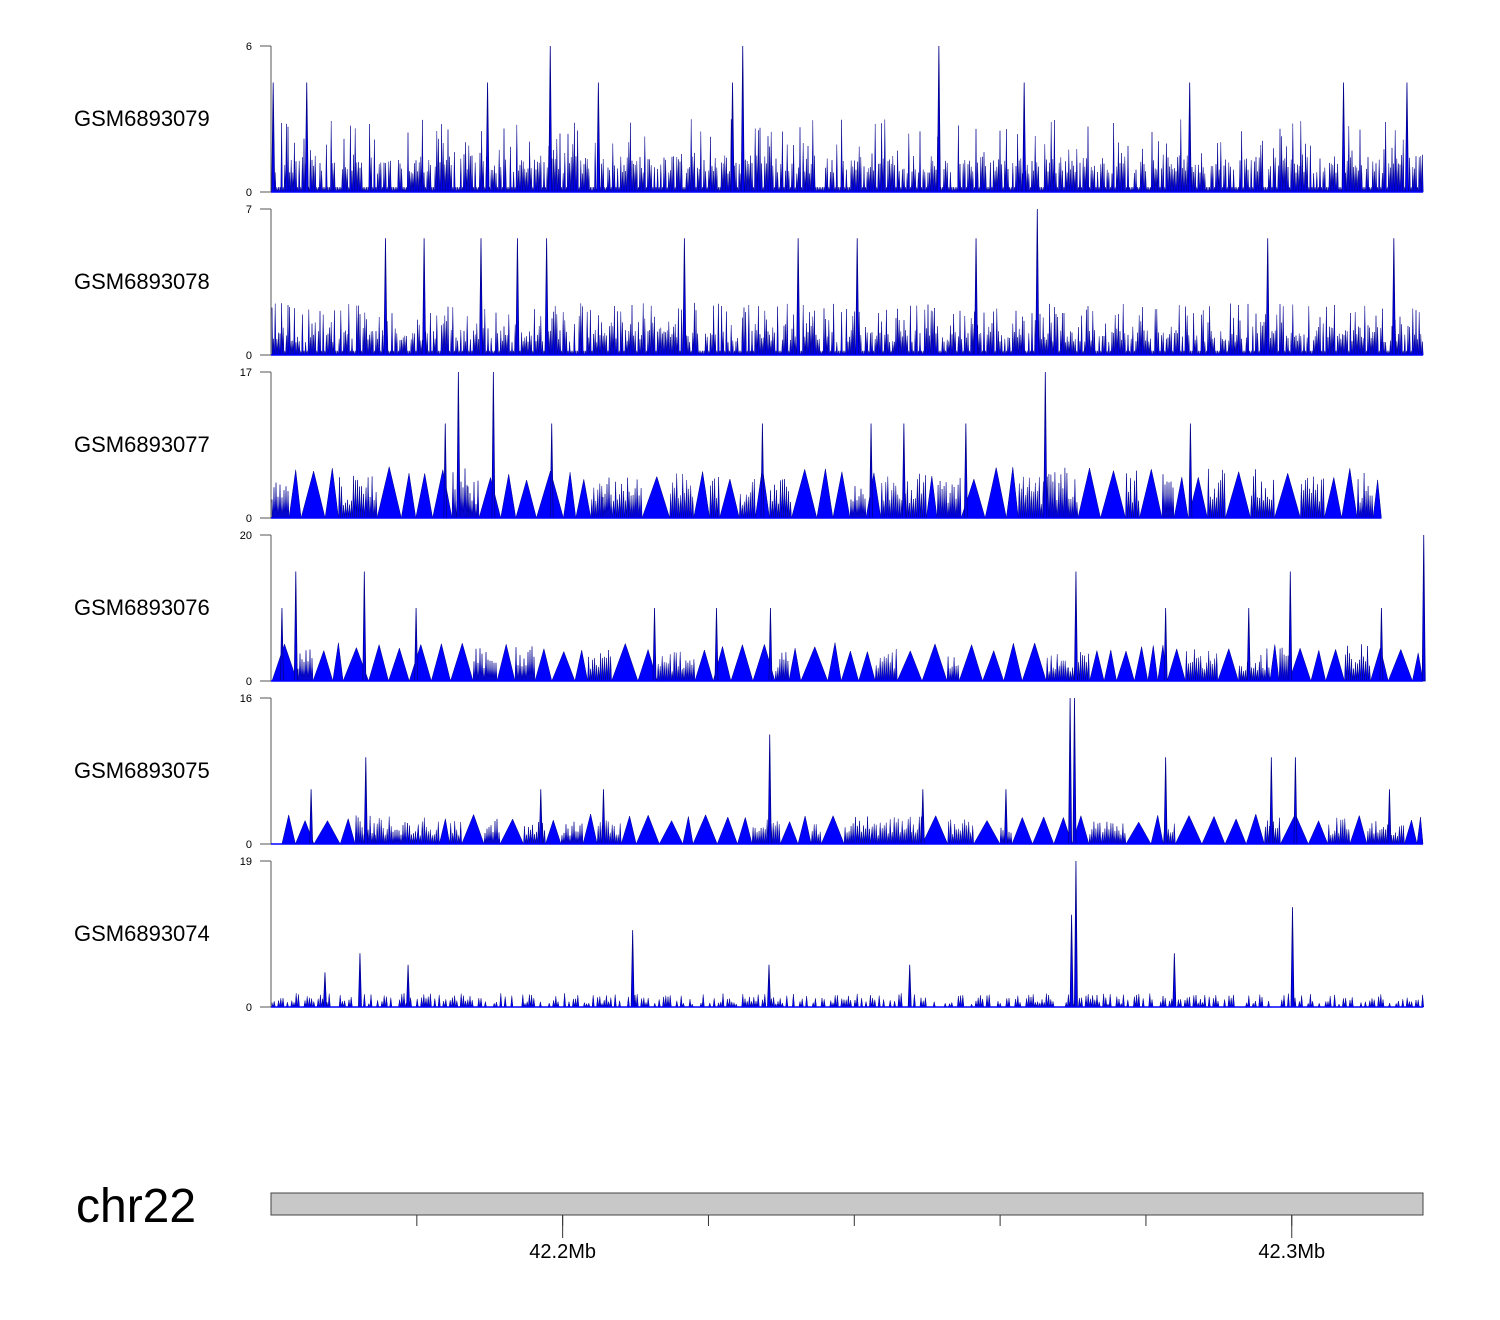  I want to click on y-tick-label-max: 7, so click(249, 210).